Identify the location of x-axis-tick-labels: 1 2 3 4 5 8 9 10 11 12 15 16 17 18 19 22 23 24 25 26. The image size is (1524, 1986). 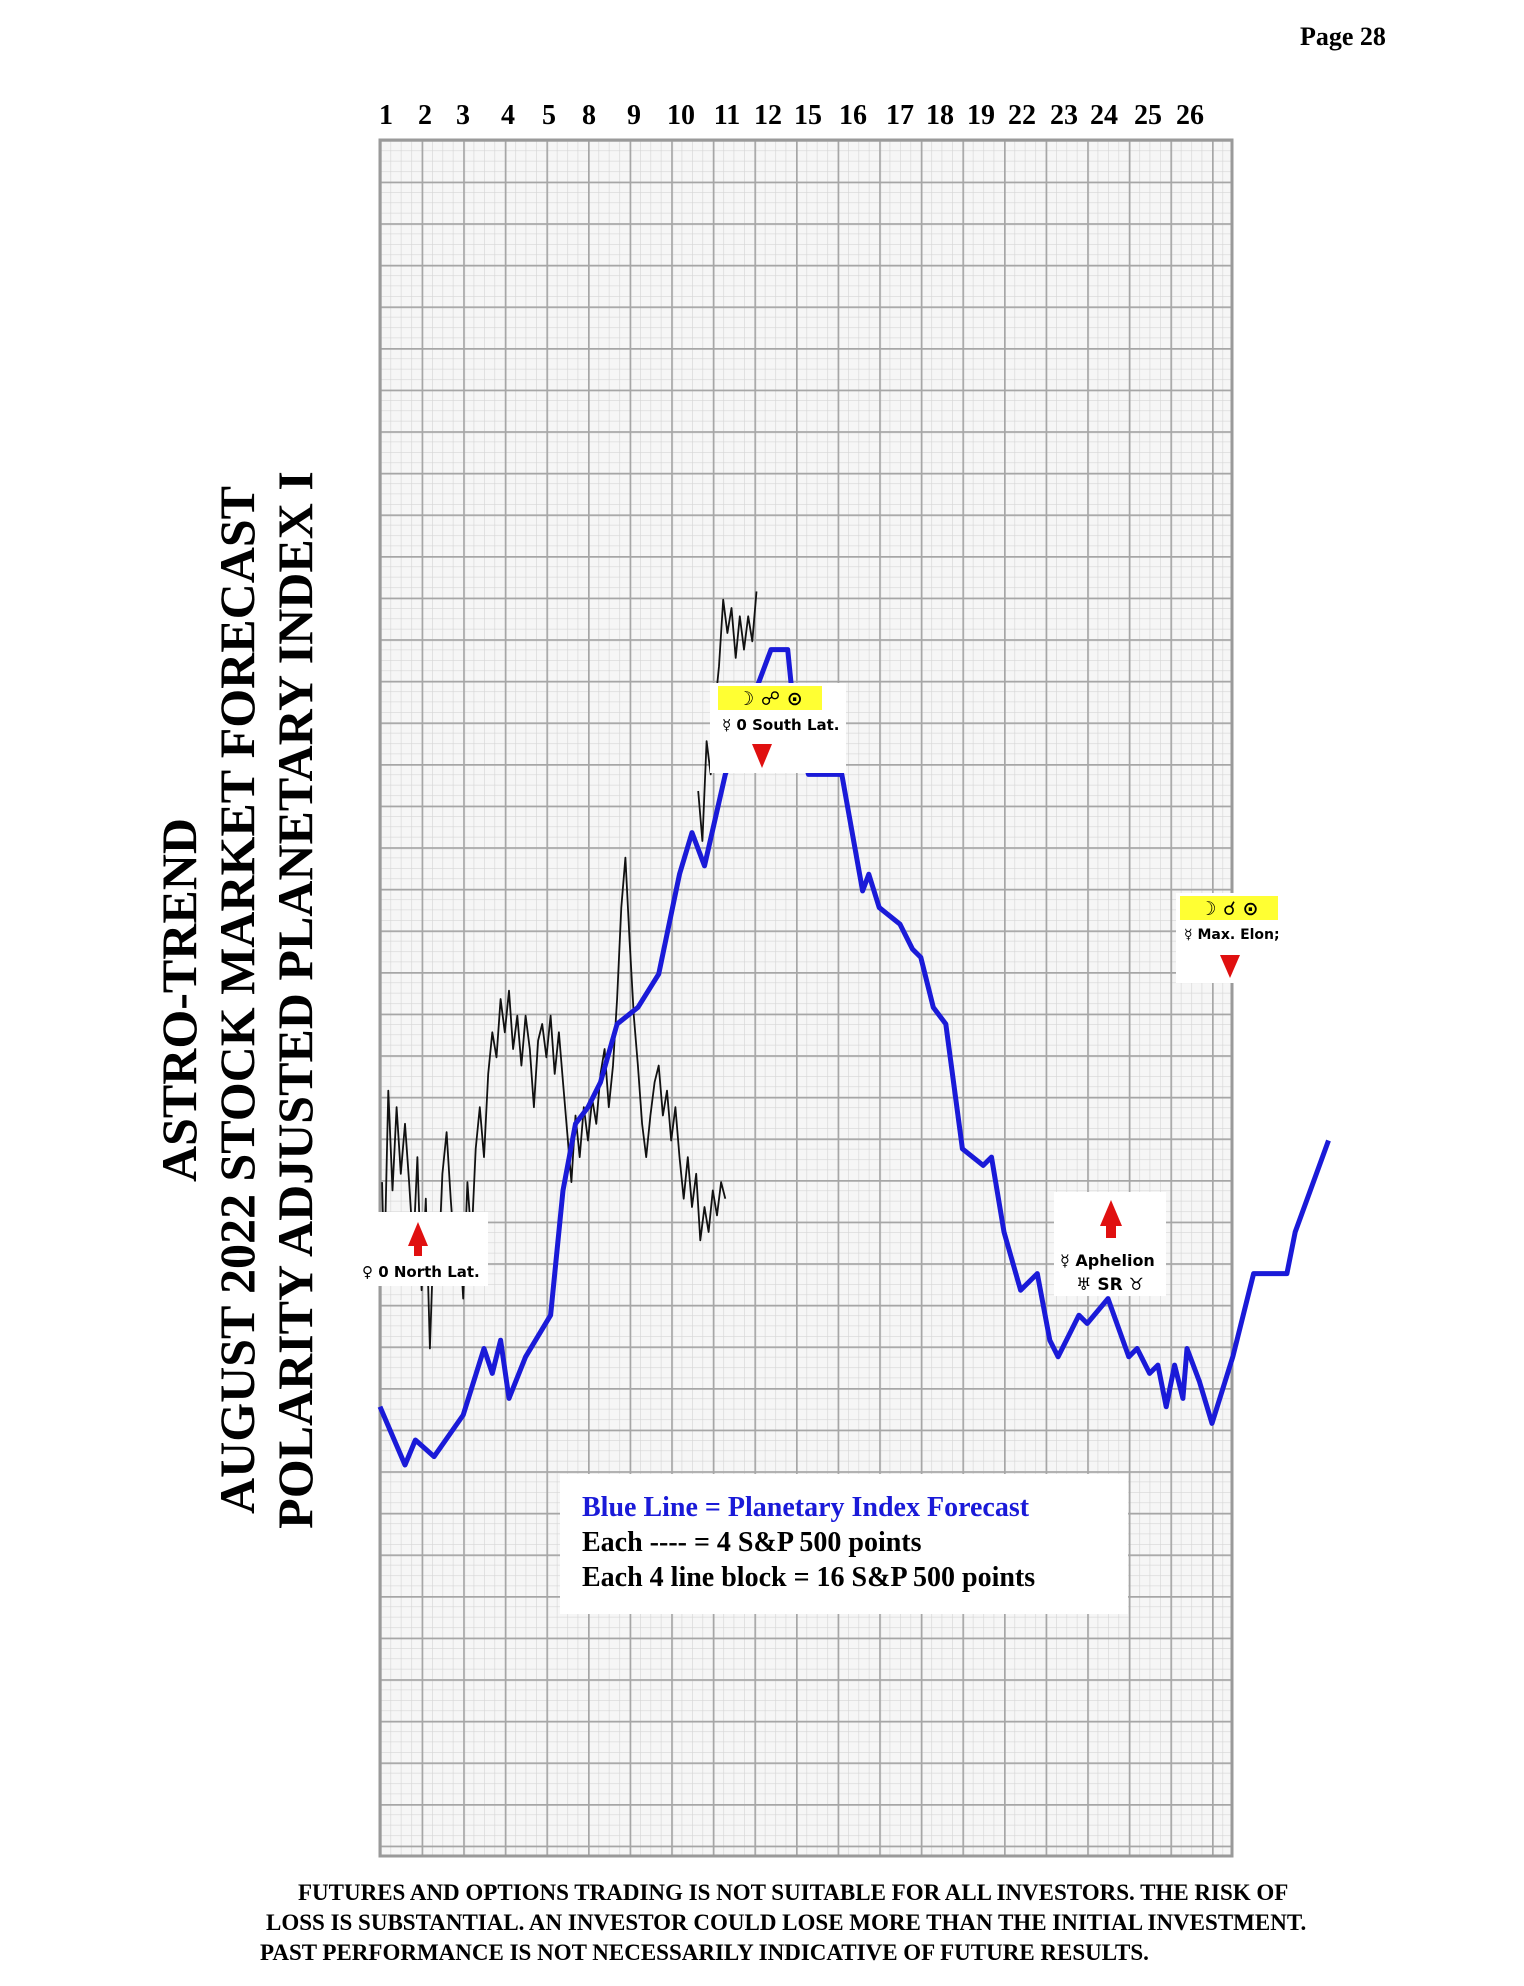
(791, 115).